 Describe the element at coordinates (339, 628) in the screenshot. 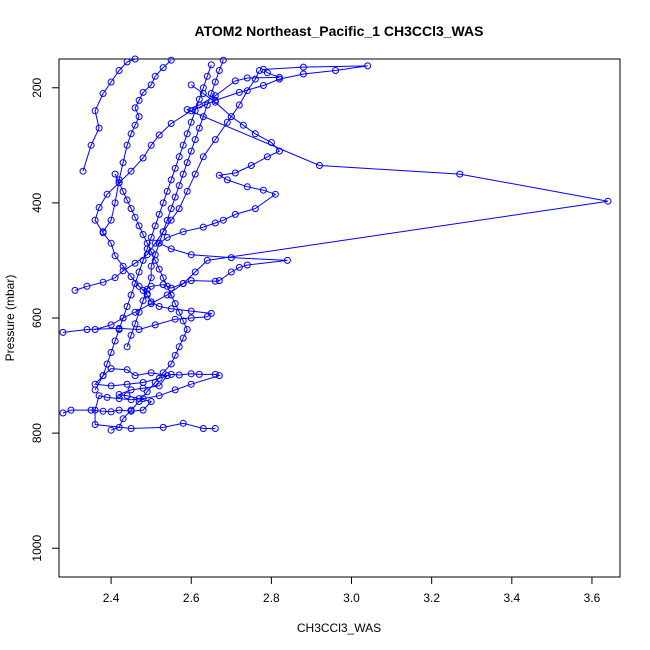

I see `x-axis-label: CH3CCl3_WAS` at that location.